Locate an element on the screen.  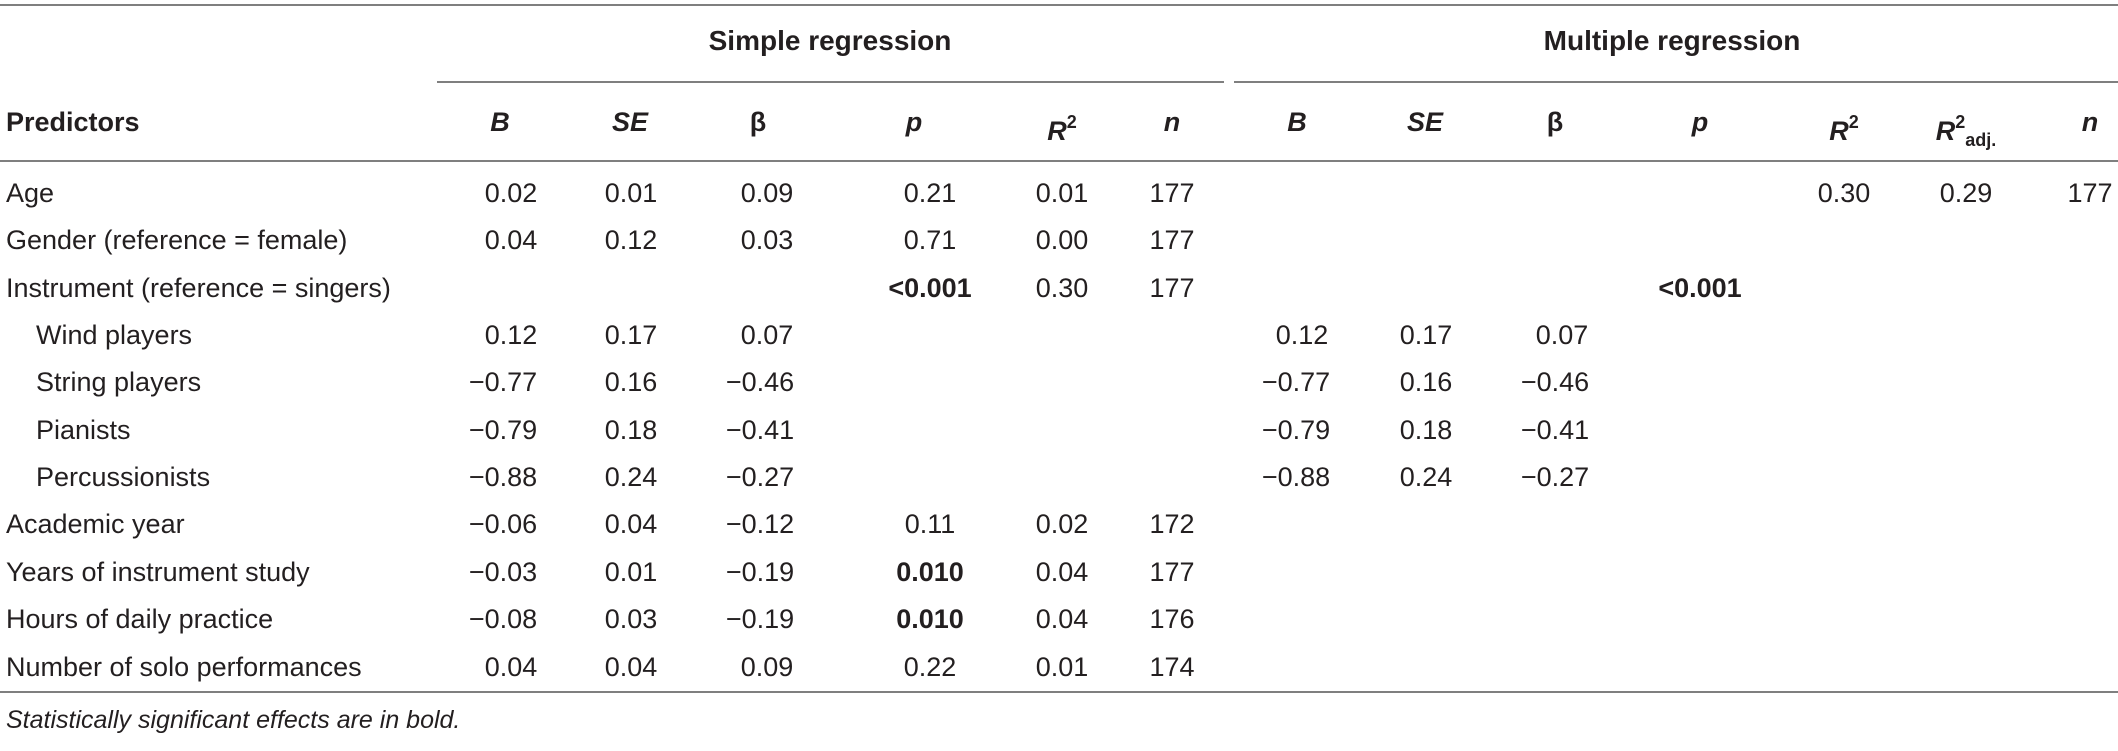
multiple-r2-letter: R is located at coordinates (1839, 131).